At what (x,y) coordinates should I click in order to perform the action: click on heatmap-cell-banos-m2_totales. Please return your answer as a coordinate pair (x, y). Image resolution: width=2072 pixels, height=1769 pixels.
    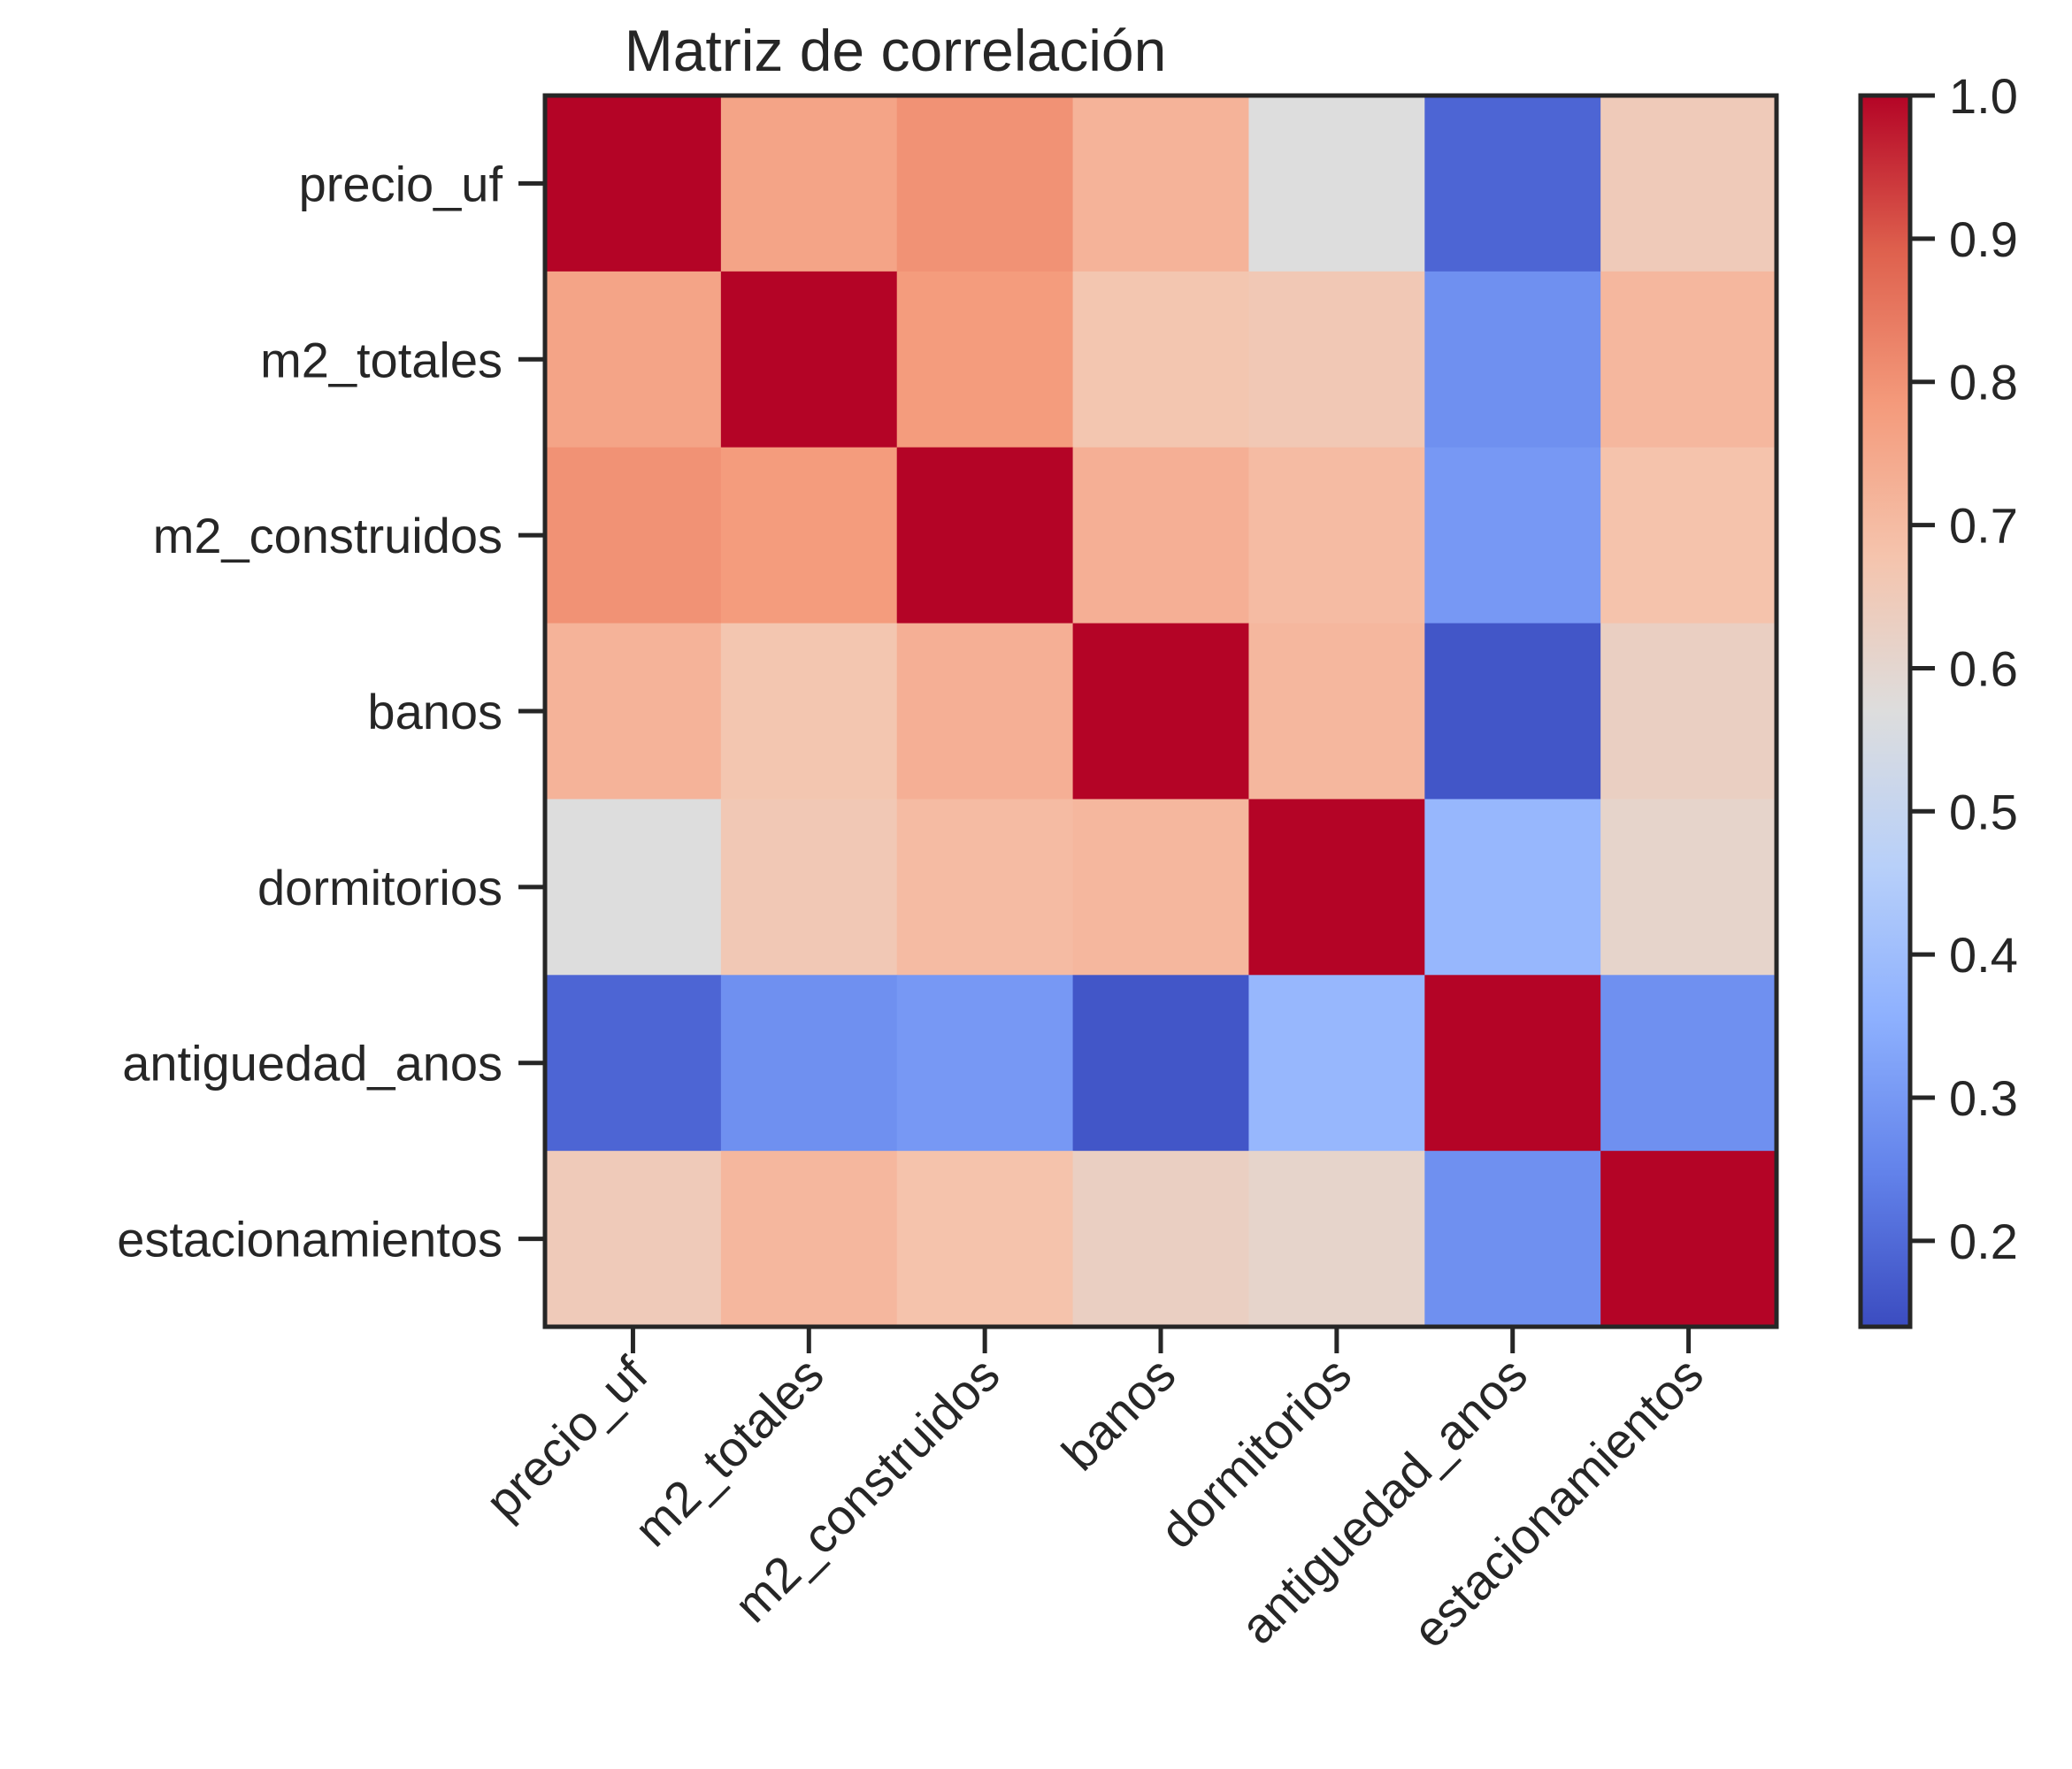
    Looking at the image, I should click on (809, 711).